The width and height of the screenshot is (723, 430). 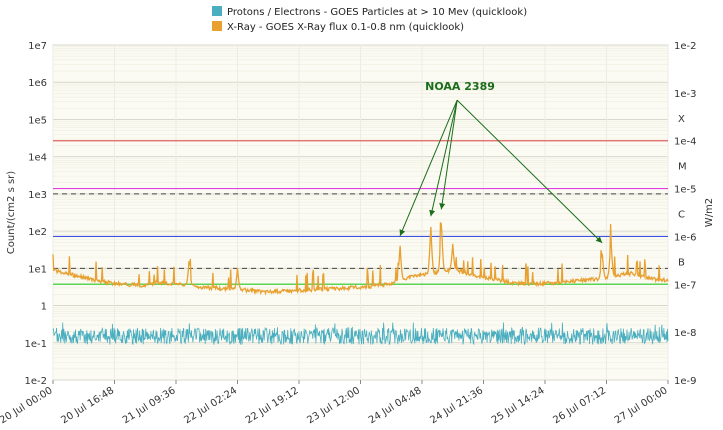 What do you see at coordinates (641, 405) in the screenshot?
I see `x-tick-label: 27 Jul 00:00` at bounding box center [641, 405].